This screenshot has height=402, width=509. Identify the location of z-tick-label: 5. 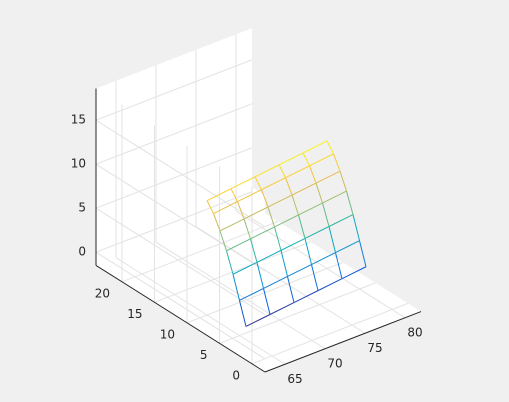
(82, 208).